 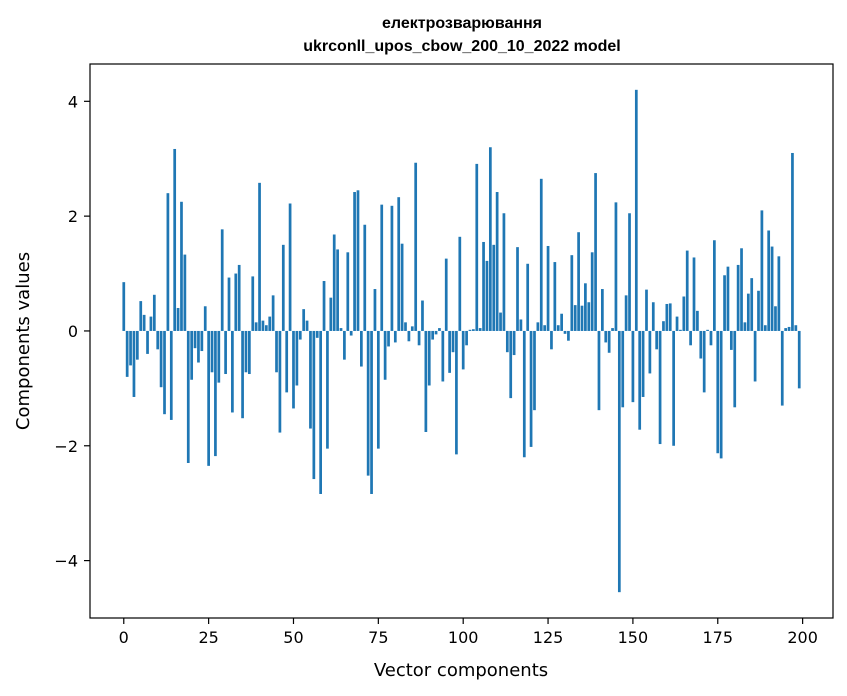 I want to click on x-axis-ticks: 0 25 50 75 100 125 150 175 200, so click(x=468, y=632).